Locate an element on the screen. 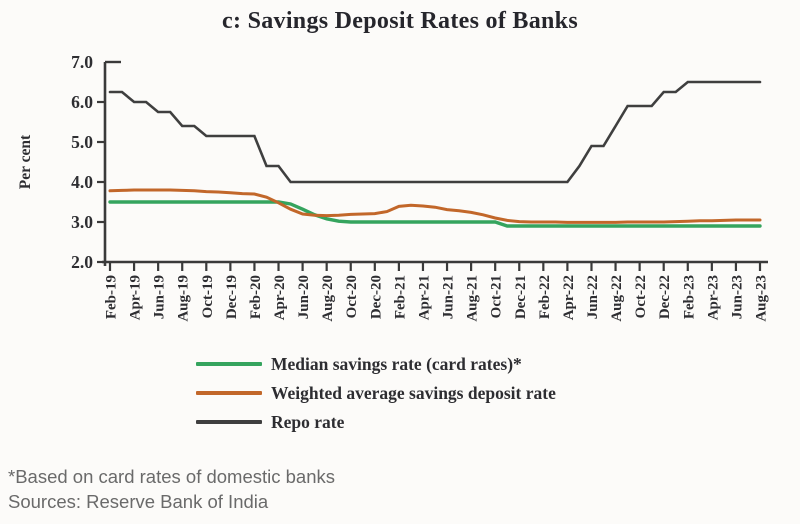 This screenshot has height=524, width=800. x-tick-label: Apr-19 is located at coordinates (136, 297).